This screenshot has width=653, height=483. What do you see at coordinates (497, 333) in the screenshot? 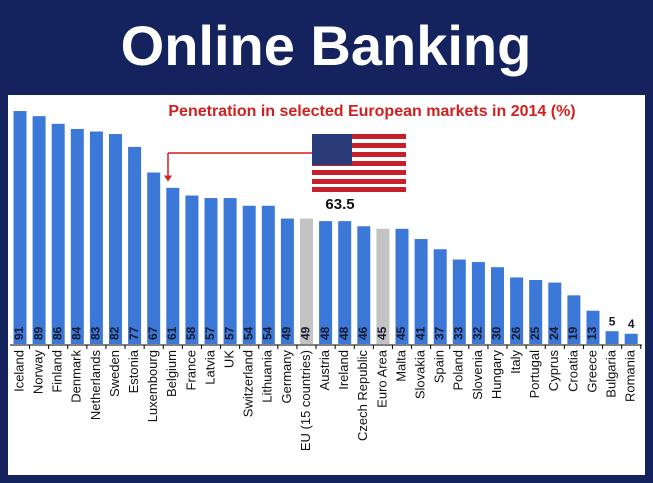
I see `data-label: 30` at bounding box center [497, 333].